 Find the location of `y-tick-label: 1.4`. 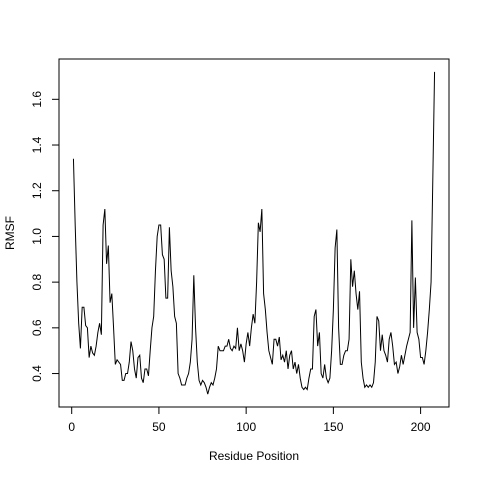

y-tick-label: 1.4 is located at coordinates (37, 144).